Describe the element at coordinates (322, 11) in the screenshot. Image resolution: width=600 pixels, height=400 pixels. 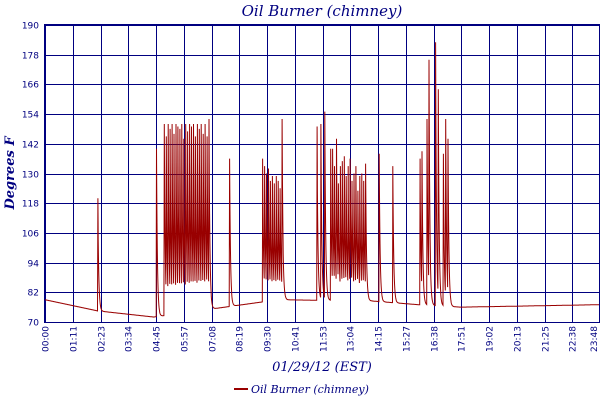
I see `chart-title: Oil Burner (chimney)` at that location.